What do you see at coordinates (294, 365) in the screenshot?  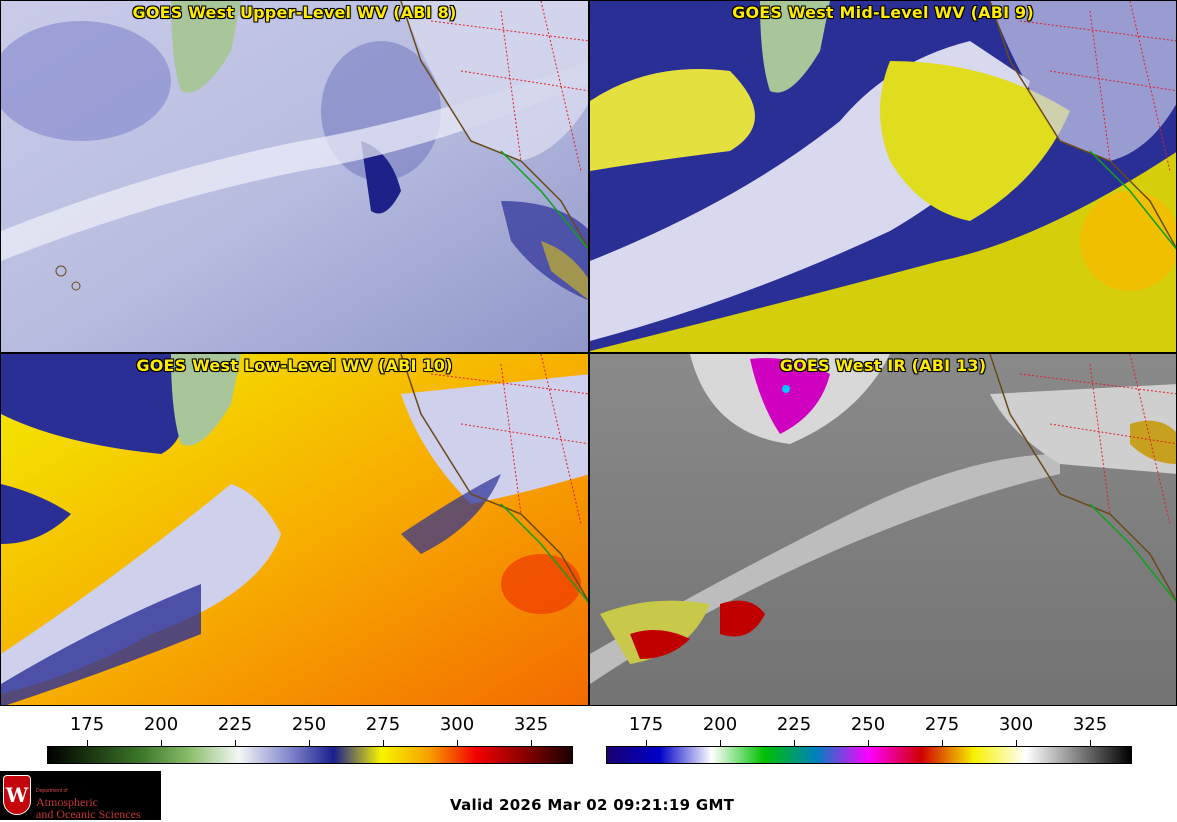 I see `panel-title: GOES West Low-Level WV (ABI 10)` at bounding box center [294, 365].